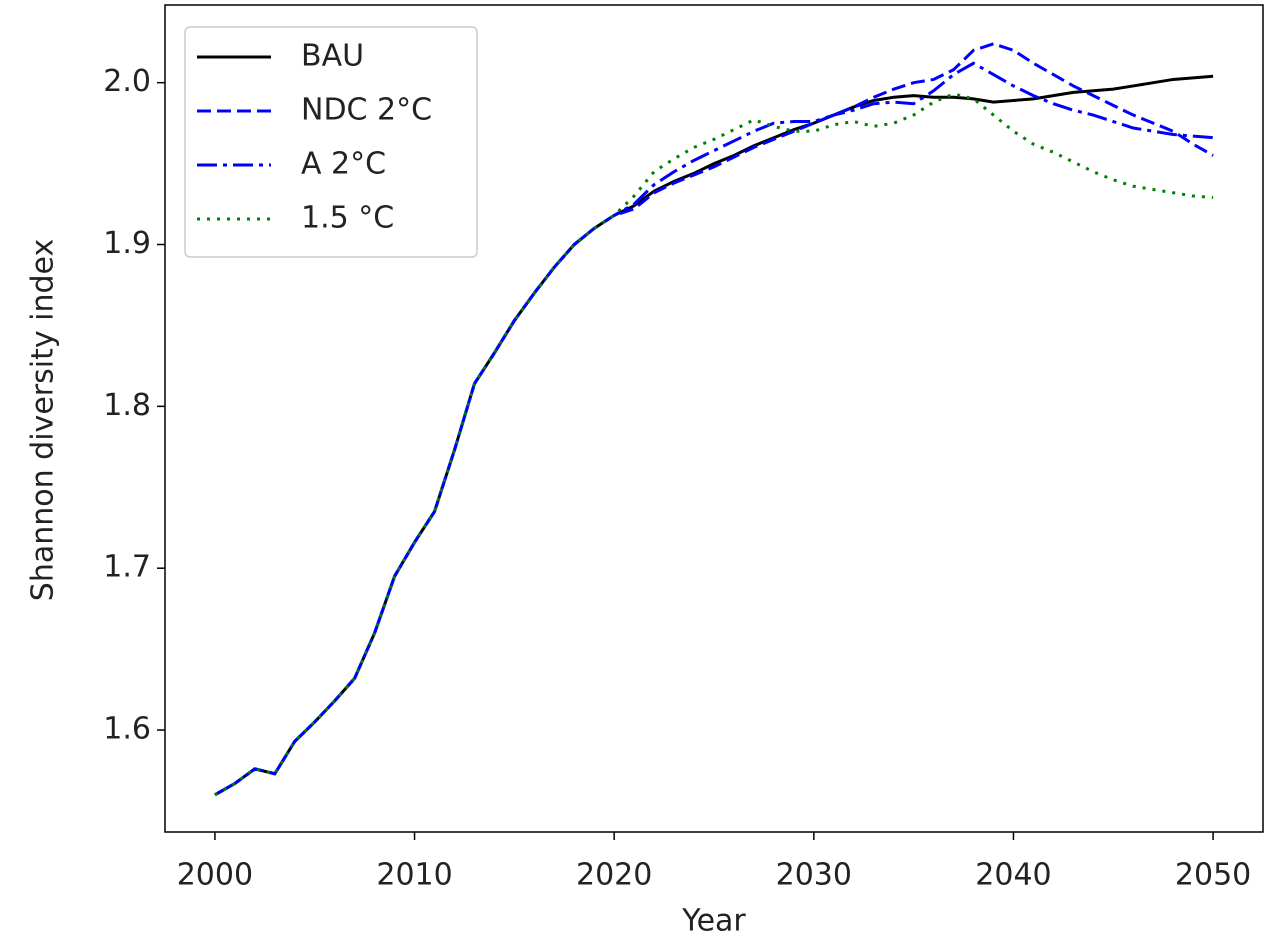 This screenshot has width=1268, height=941. What do you see at coordinates (1013, 875) in the screenshot?
I see `x-tick-label: 2040` at bounding box center [1013, 875].